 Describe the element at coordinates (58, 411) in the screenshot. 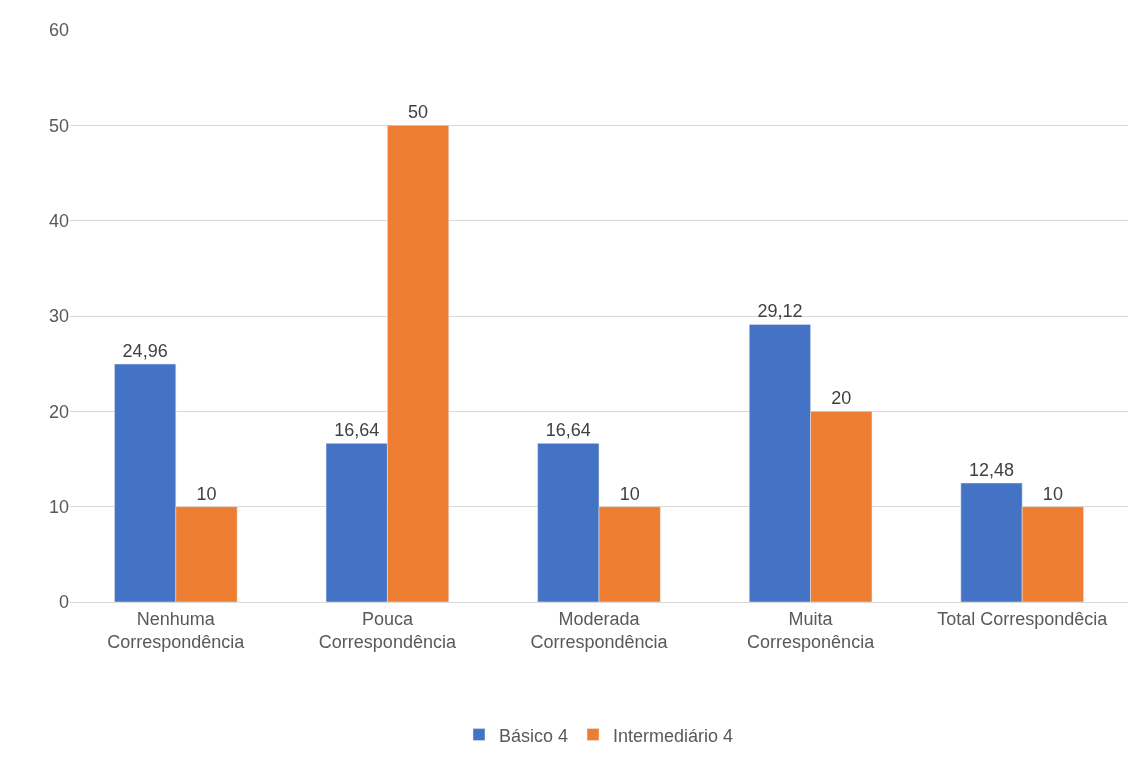

I see `y-tick-label: 20` at that location.